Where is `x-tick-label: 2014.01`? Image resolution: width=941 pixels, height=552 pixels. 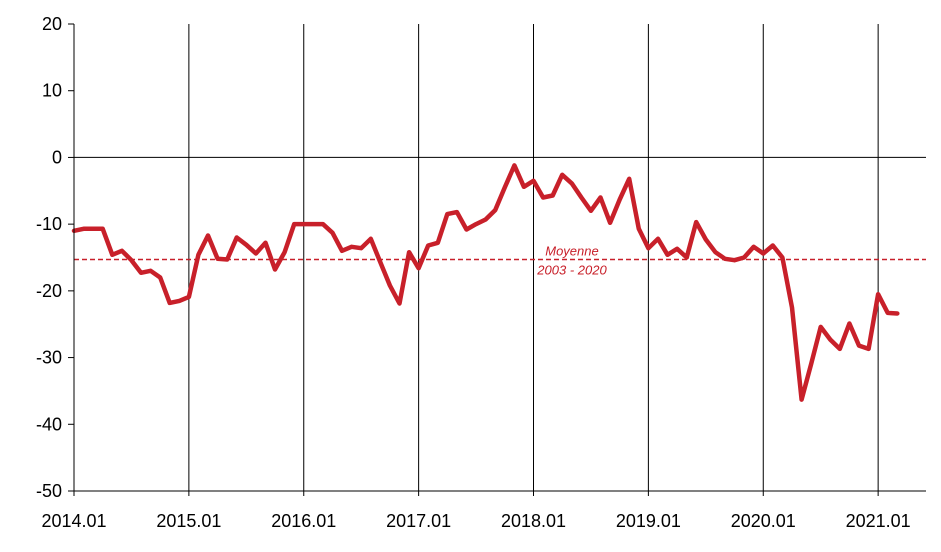
x-tick-label: 2014.01 is located at coordinates (73, 521).